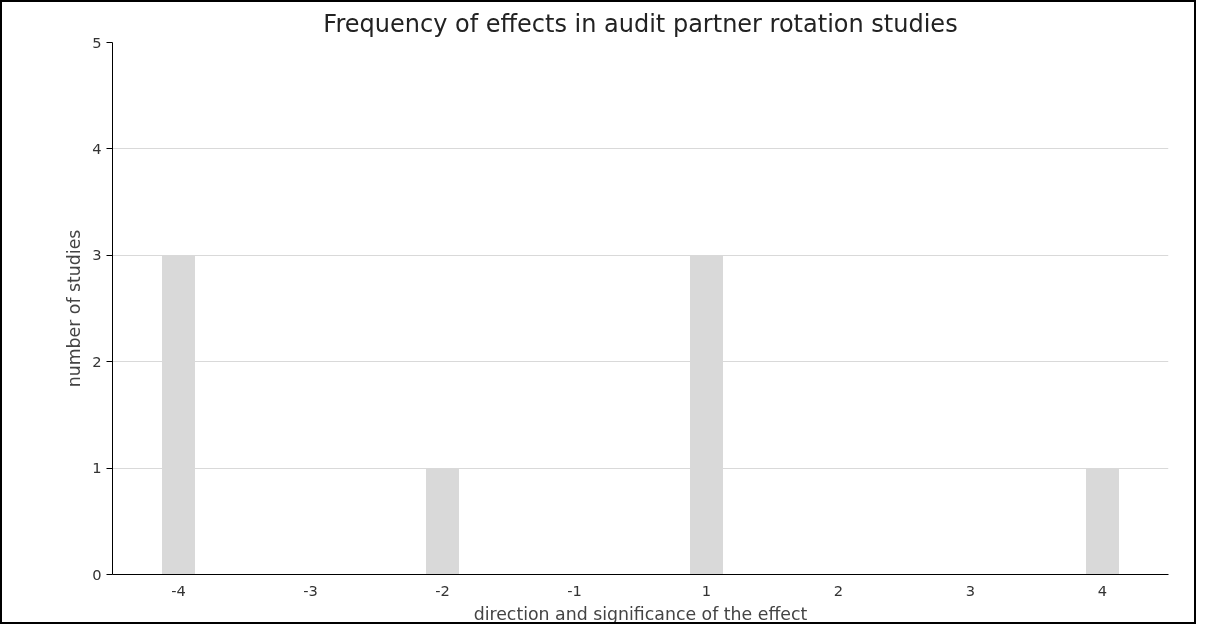 The height and width of the screenshot is (636, 1208). Describe the element at coordinates (97, 148) in the screenshot. I see `y-tick-label: 4` at that location.